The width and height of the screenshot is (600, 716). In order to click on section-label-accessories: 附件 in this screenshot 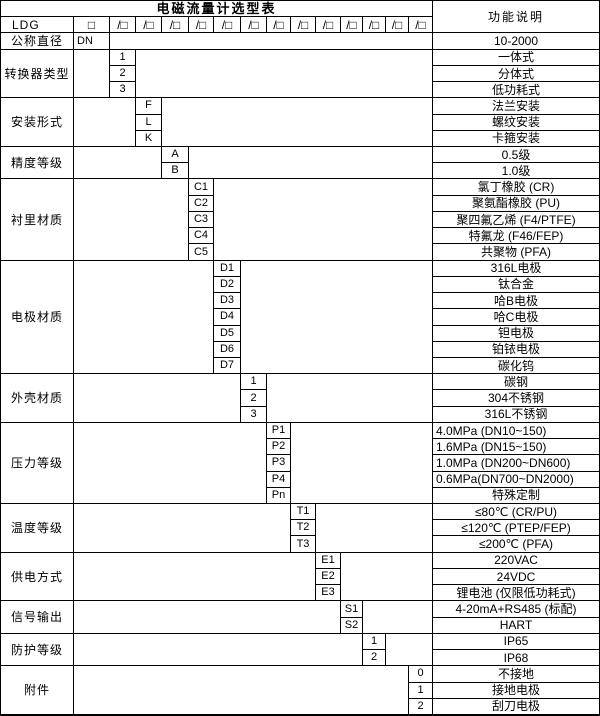, I will do `click(37, 690)`.